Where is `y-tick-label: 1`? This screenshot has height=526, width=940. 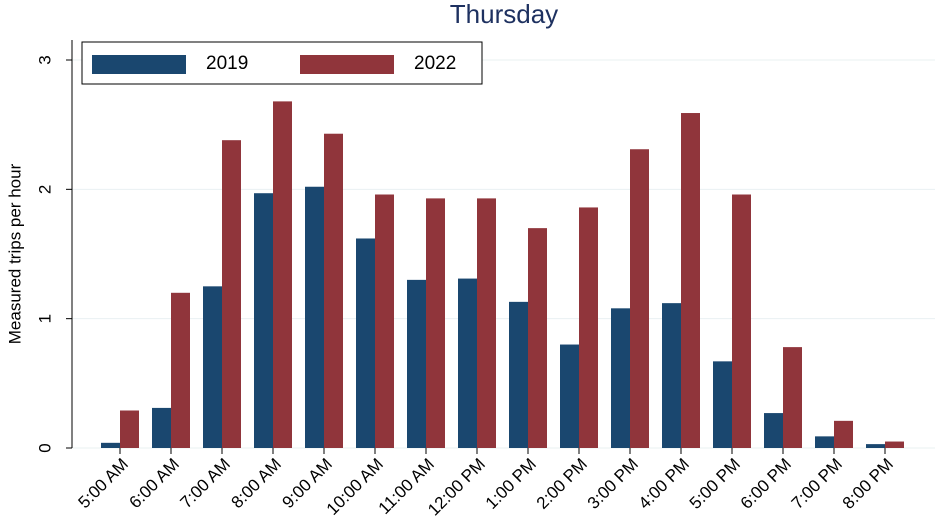 y-tick-label: 1 is located at coordinates (44, 318).